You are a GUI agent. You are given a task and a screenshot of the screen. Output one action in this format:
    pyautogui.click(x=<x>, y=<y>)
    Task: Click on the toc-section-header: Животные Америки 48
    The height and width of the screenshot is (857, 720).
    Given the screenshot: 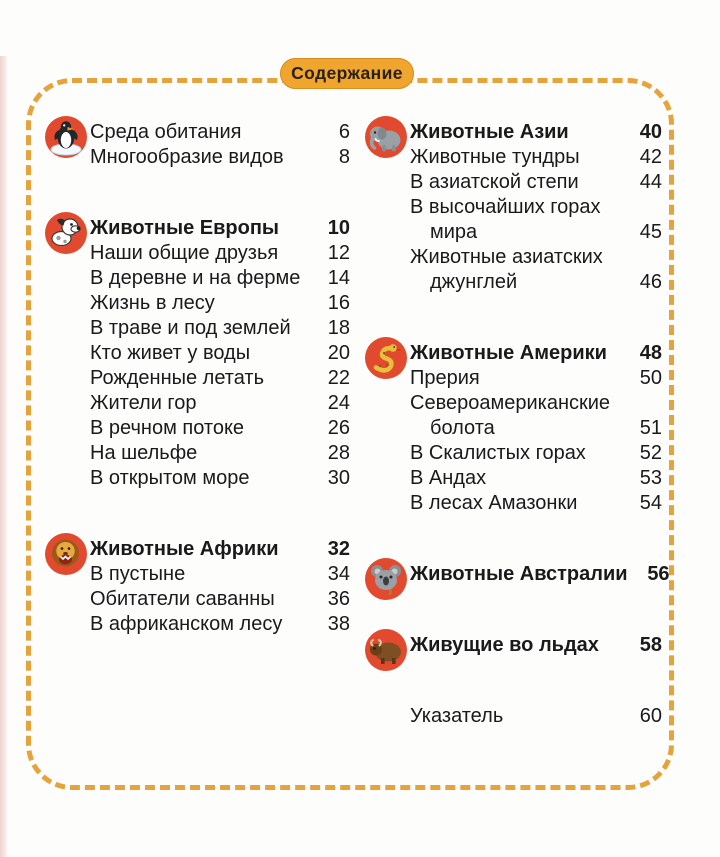 What is the action you would take?
    pyautogui.click(x=536, y=353)
    